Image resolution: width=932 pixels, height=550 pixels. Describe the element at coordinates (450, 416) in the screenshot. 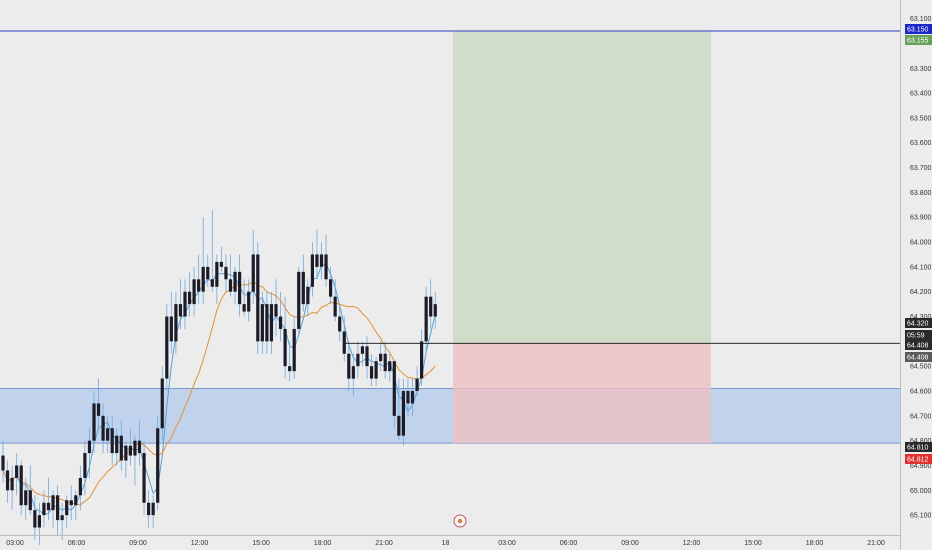

I see `demand-zone` at that location.